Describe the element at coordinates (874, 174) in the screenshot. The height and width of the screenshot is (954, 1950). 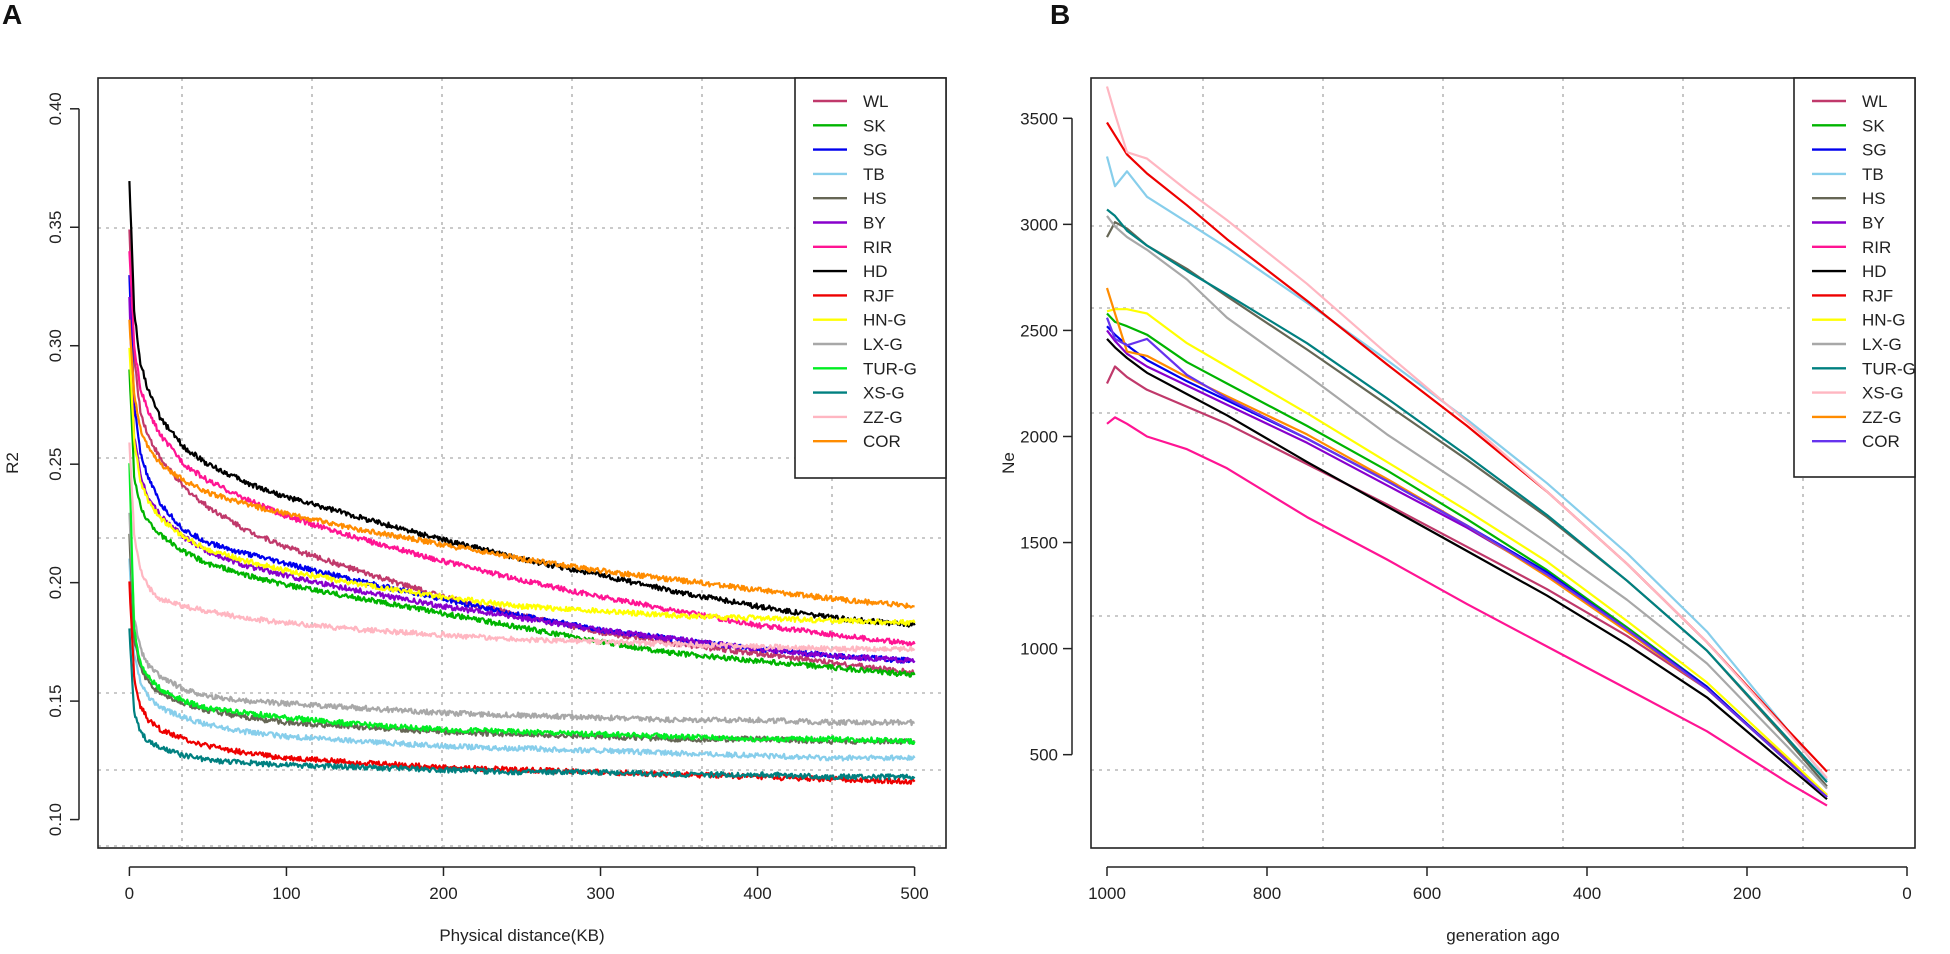
I see `chart-a-legend-label-tb: TB` at that location.